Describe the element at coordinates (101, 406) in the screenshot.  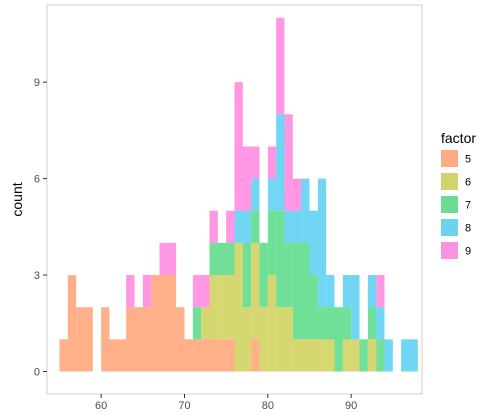
I see `x-tick-label: 60` at that location.